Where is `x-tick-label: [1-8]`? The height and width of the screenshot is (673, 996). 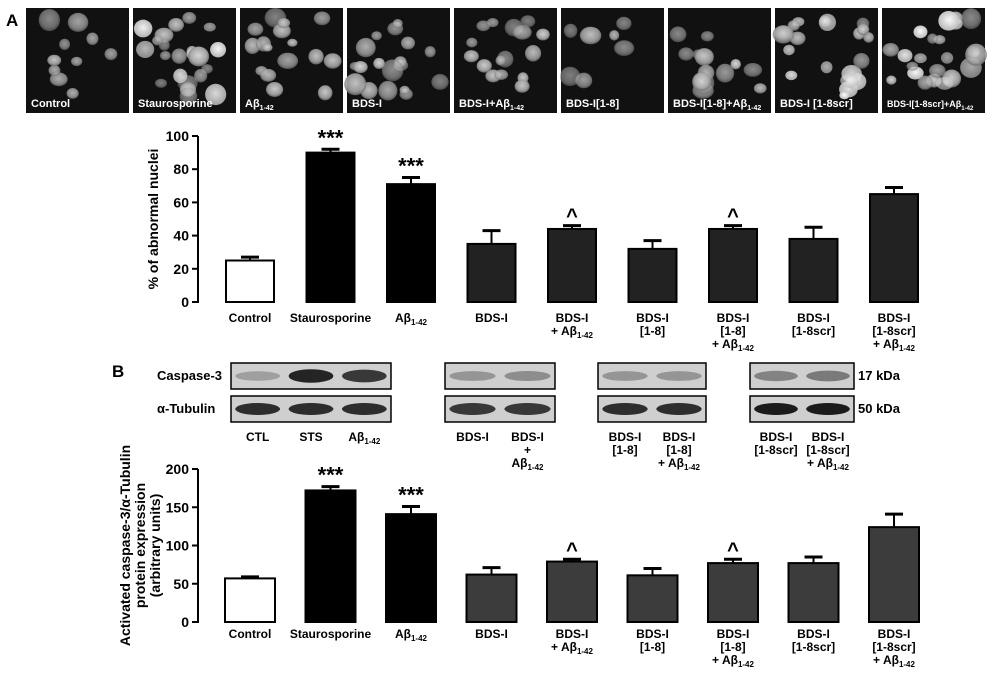
x-tick-label: [1-8] is located at coordinates (732, 331).